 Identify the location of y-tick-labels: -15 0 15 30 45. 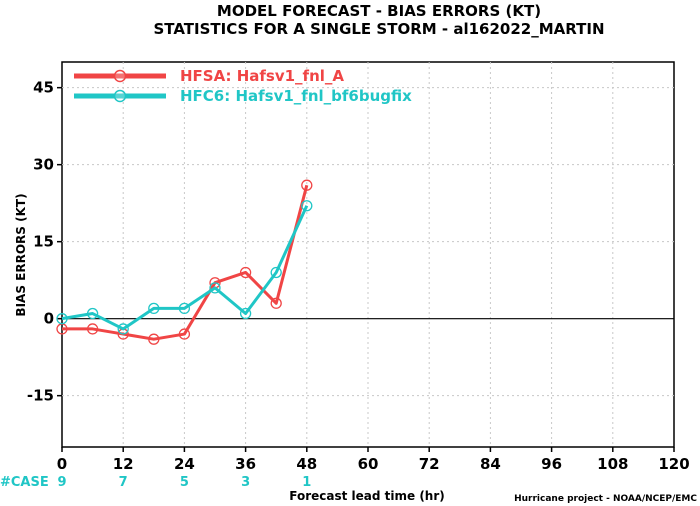
(44, 242).